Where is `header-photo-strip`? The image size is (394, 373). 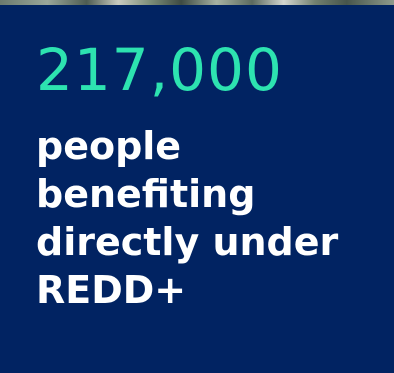 header-photo-strip is located at coordinates (197, 2).